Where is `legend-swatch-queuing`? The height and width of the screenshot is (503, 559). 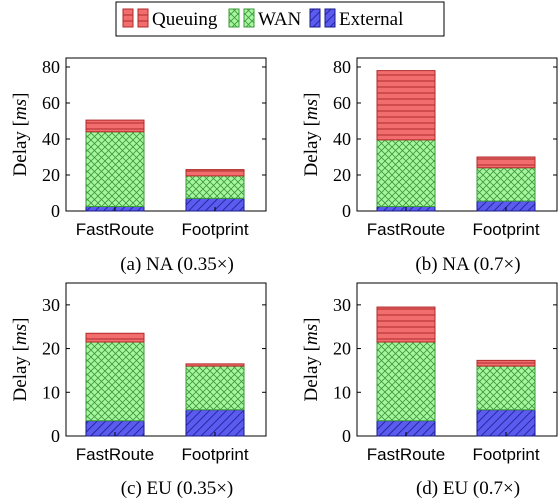
legend-swatch-queuing is located at coordinates (128, 18).